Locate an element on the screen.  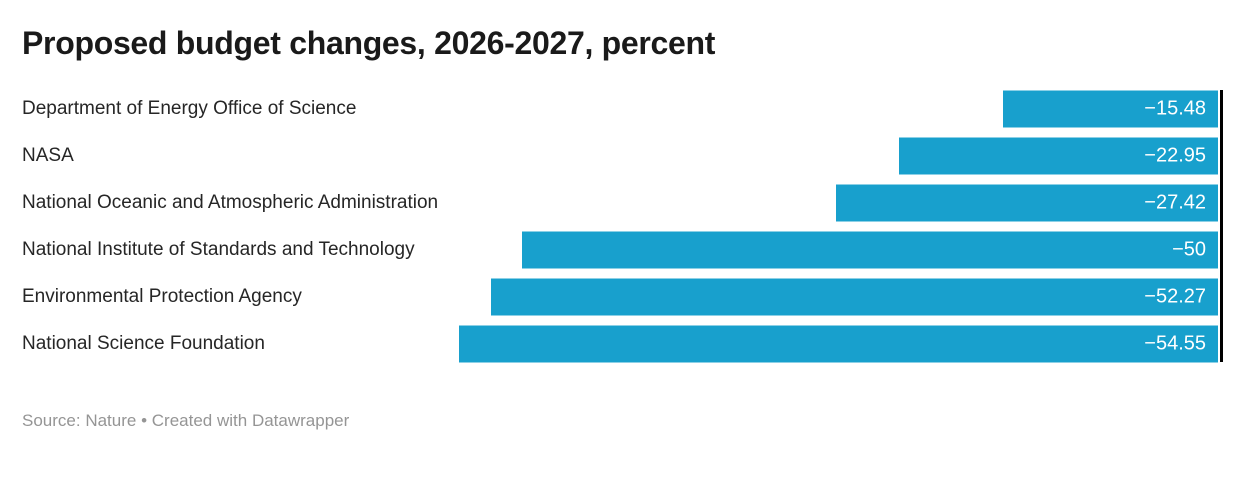
value-bar: −52.27 is located at coordinates (854, 296).